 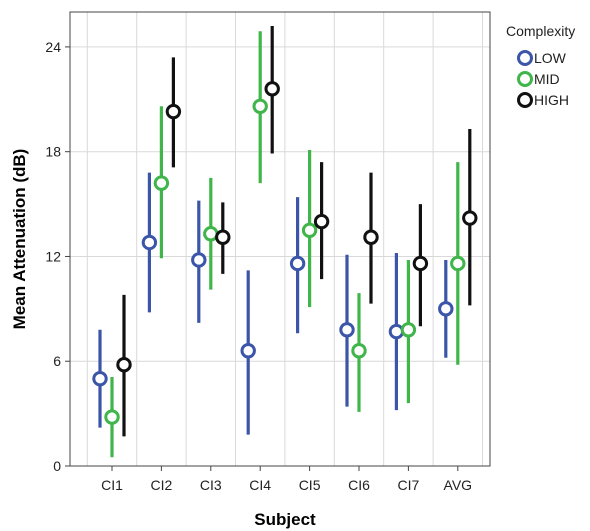 What do you see at coordinates (525, 79) in the screenshot?
I see `legend-marker-mid` at bounding box center [525, 79].